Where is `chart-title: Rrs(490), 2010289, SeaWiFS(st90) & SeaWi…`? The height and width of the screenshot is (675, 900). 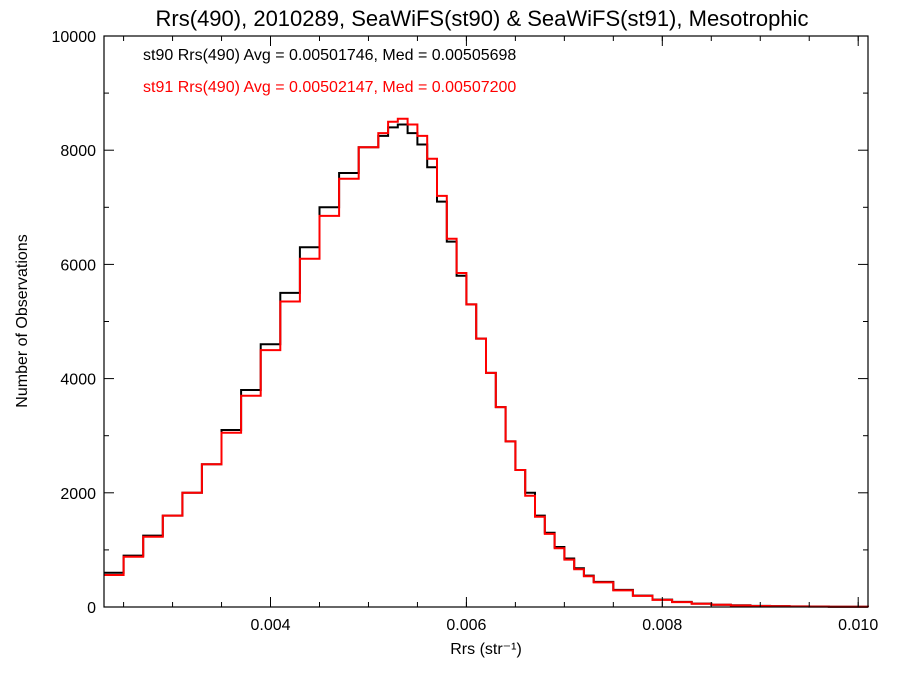 chart-title: Rrs(490), 2010289, SeaWiFS(st90) & SeaWi… is located at coordinates (482, 18).